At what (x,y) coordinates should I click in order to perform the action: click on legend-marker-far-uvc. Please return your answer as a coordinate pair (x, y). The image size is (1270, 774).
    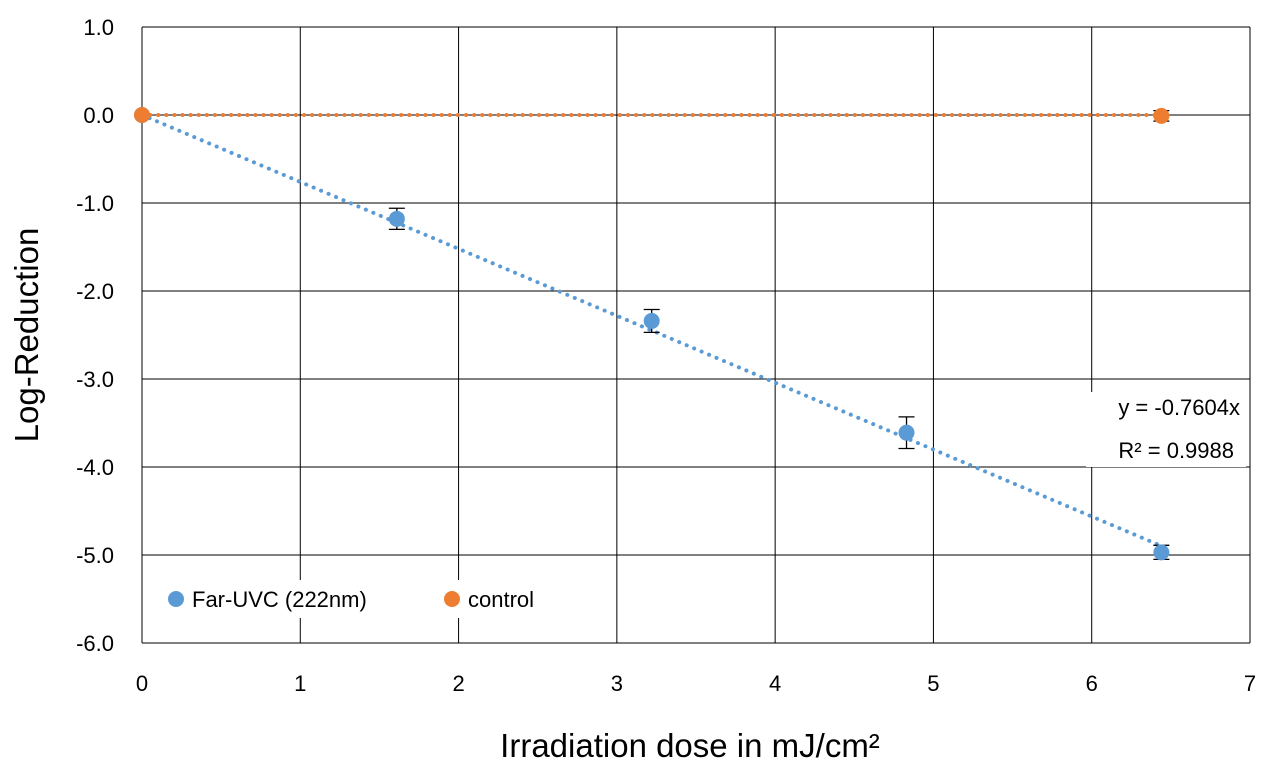
    Looking at the image, I should click on (176, 599).